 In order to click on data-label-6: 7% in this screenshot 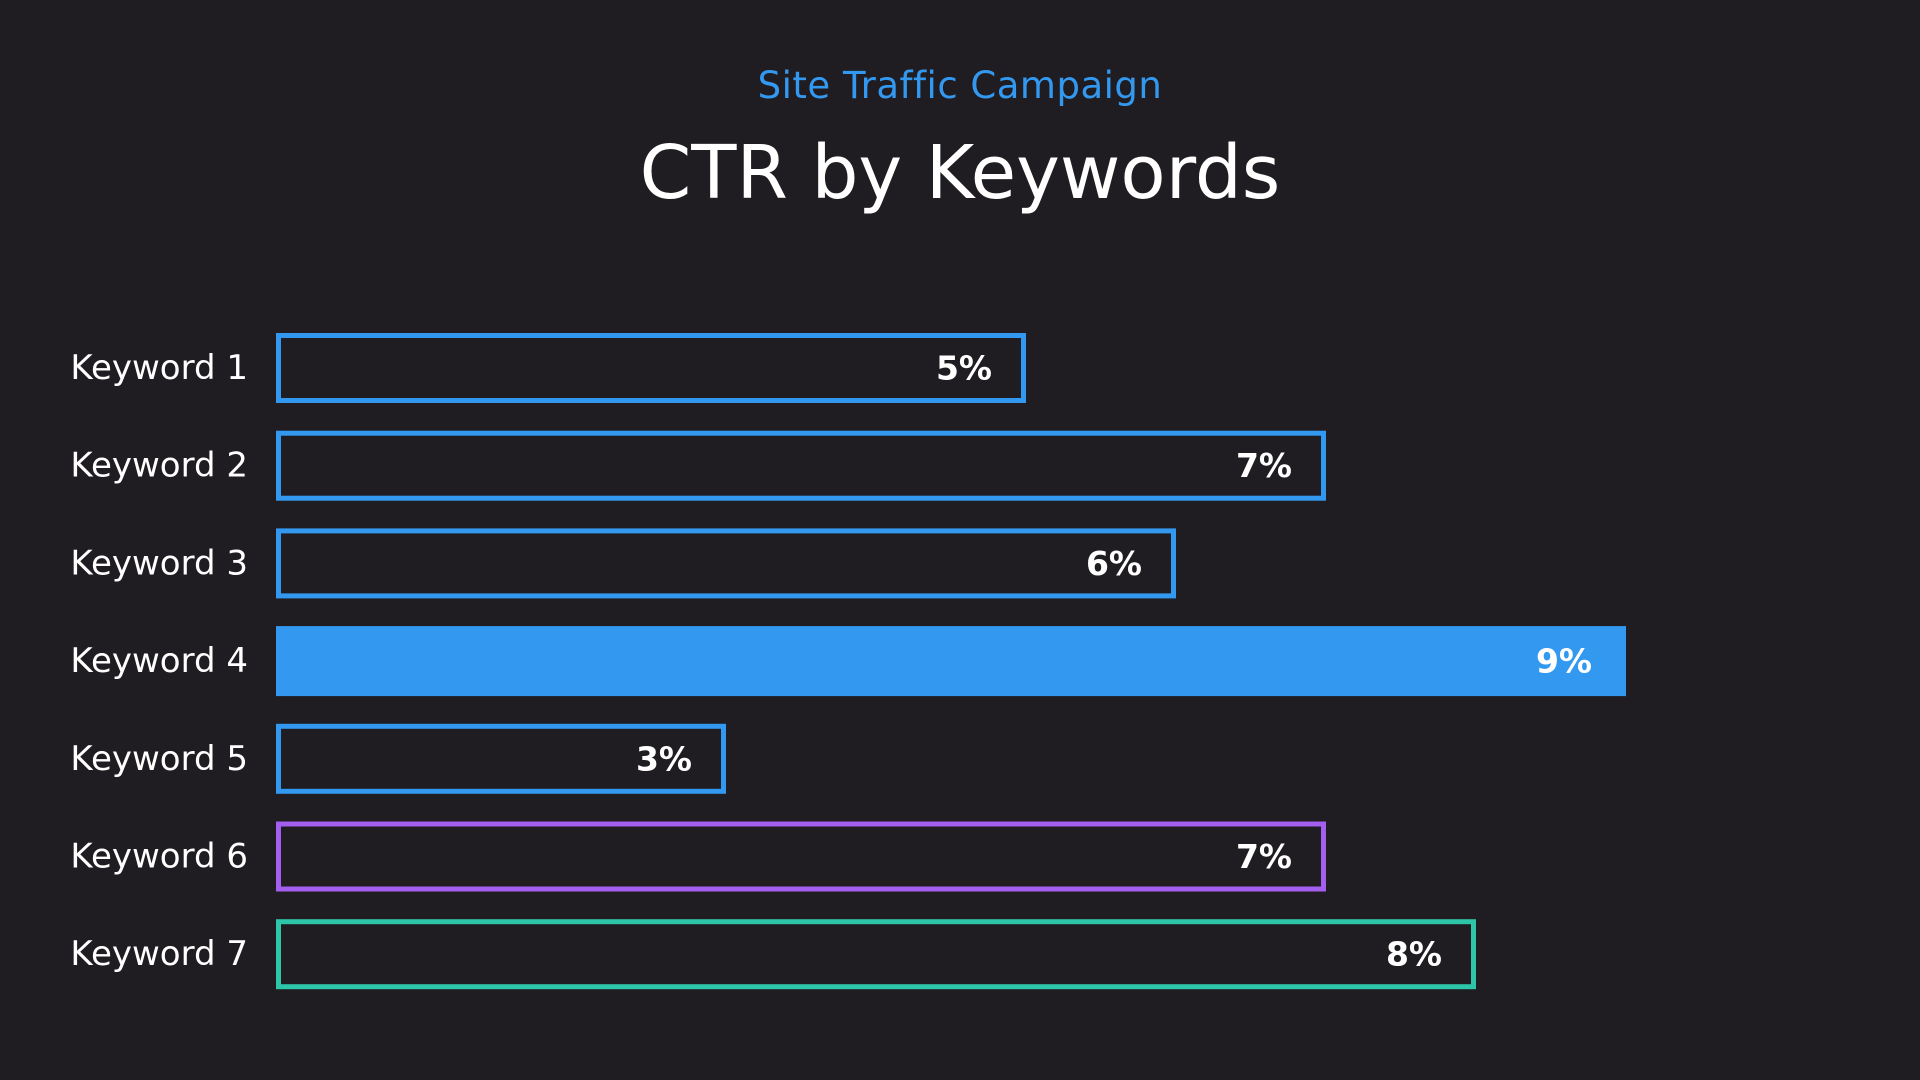, I will do `click(1264, 856)`.